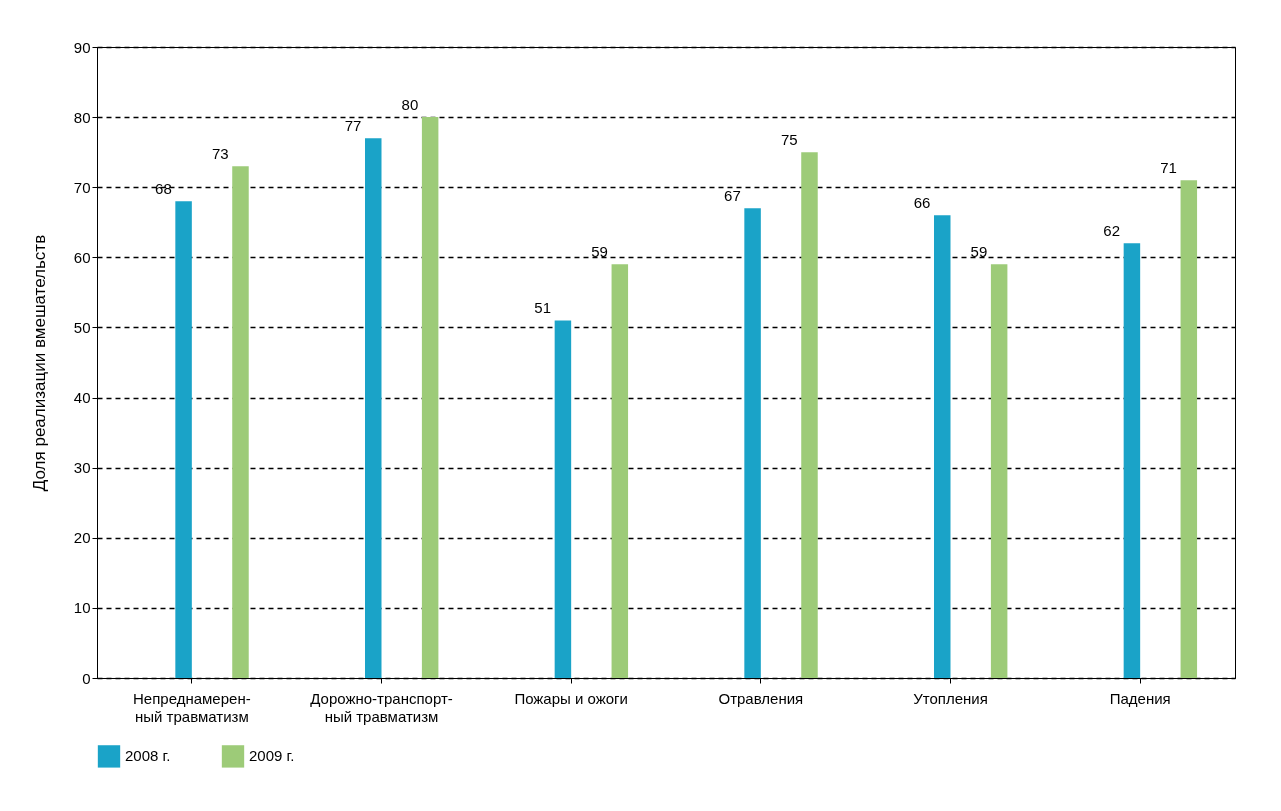 The width and height of the screenshot is (1281, 811). What do you see at coordinates (543, 308) in the screenshot?
I see `data-label: 51` at bounding box center [543, 308].